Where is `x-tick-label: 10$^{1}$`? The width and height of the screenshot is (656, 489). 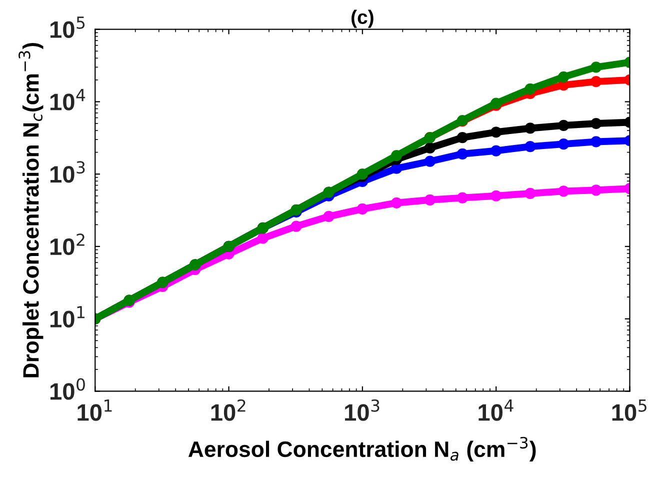 x-tick-label: 10$^{1}$ is located at coordinates (95, 410).